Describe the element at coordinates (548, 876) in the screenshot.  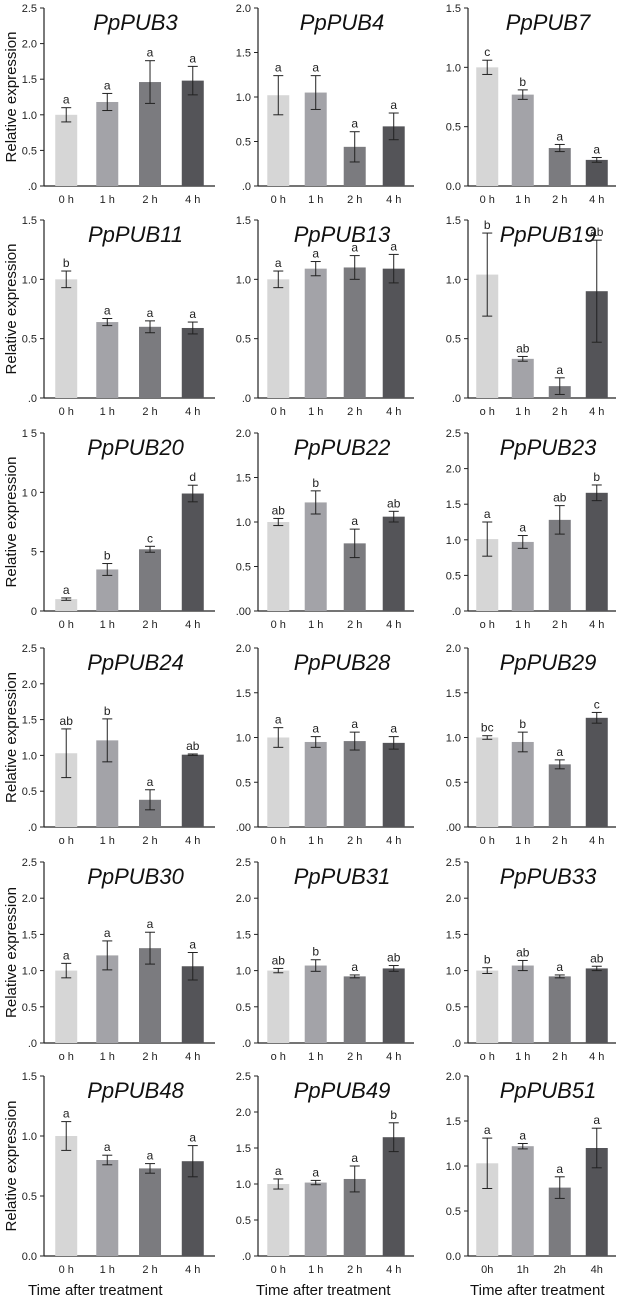
I see `chart-title: PpPUB33` at that location.